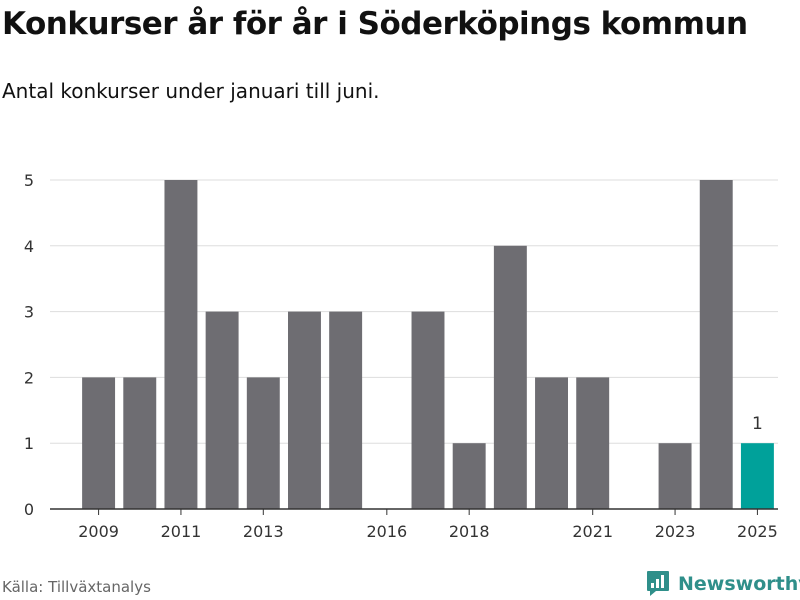  Describe the element at coordinates (510, 377) in the screenshot. I see `bar-2019` at that location.